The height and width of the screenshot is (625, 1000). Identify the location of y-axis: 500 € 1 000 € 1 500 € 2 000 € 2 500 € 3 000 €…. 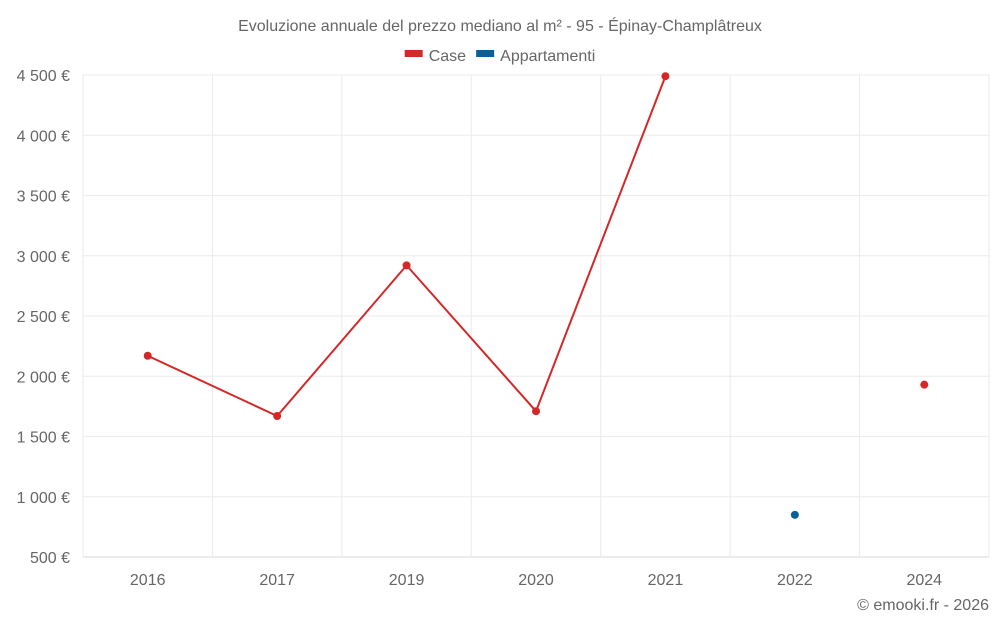
(43, 317).